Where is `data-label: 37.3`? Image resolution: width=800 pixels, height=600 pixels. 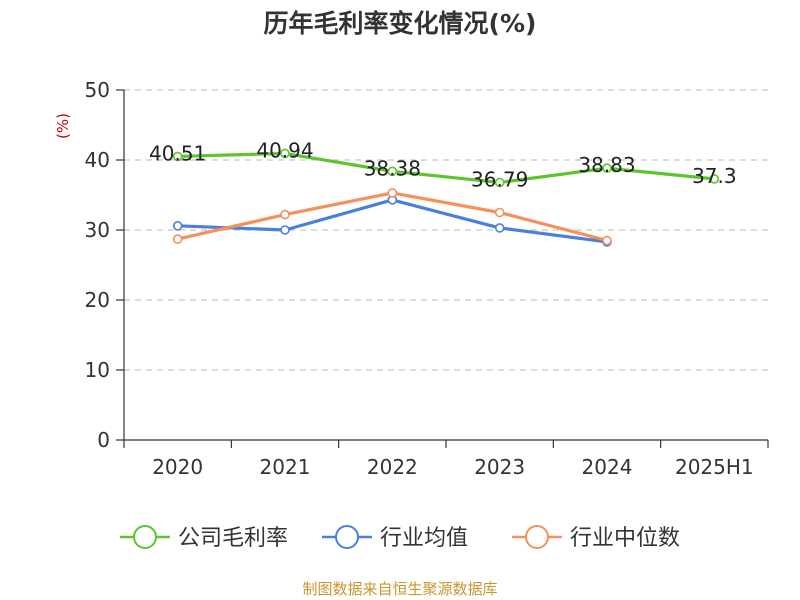
data-label: 37.3 is located at coordinates (714, 176).